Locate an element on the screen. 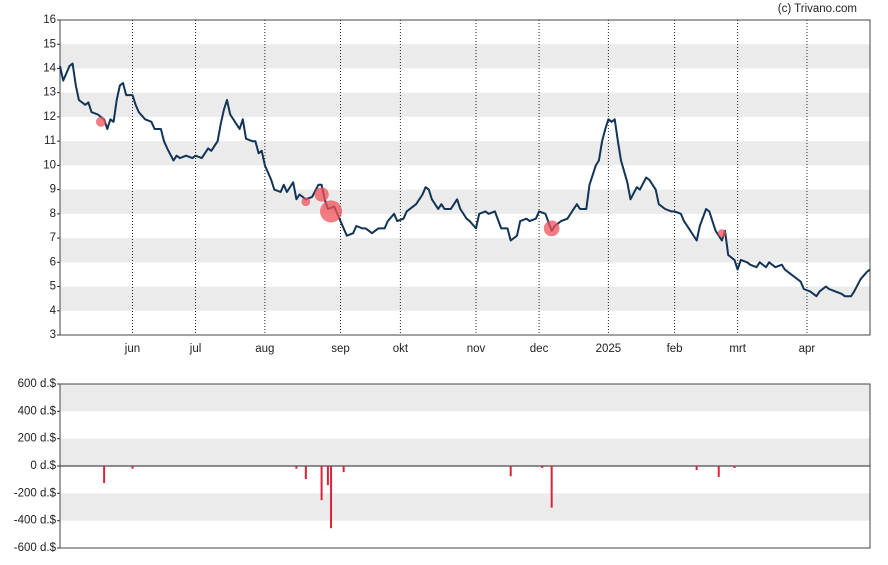  y-tick-label: 13 is located at coordinates (49, 93).